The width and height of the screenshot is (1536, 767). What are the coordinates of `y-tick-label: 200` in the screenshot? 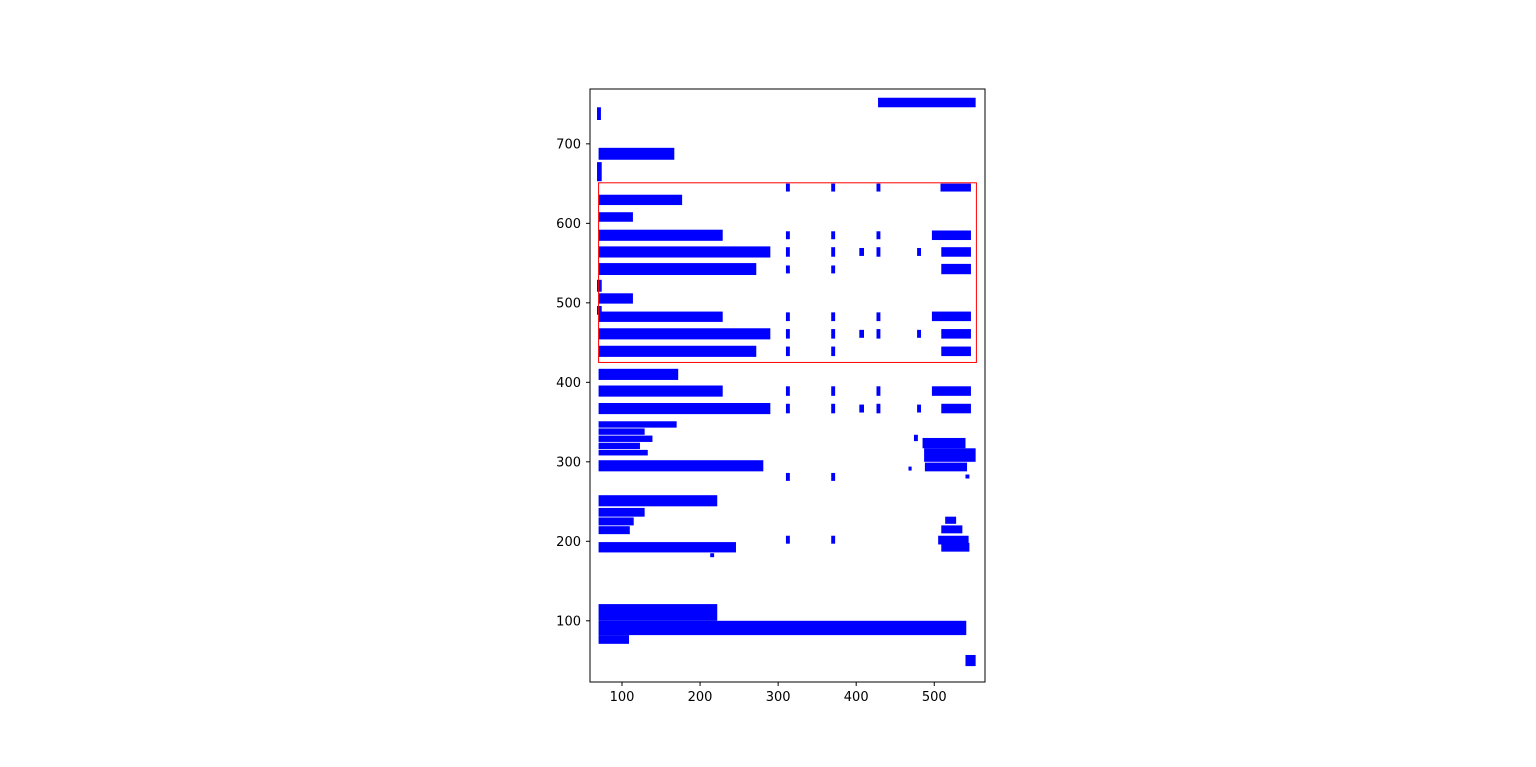 It's located at (568, 542).